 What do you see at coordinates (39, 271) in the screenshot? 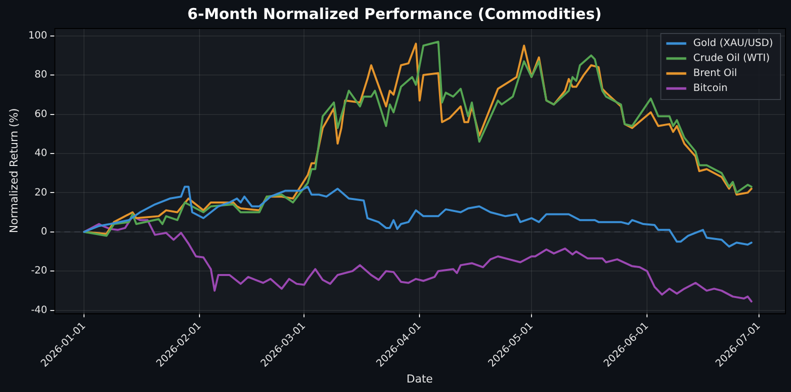
I see `y-tick-label: -20` at bounding box center [39, 271].